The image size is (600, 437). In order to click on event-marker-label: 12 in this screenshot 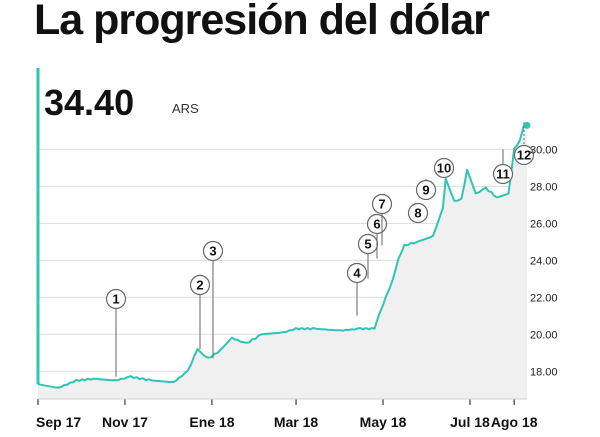, I will do `click(524, 155)`.